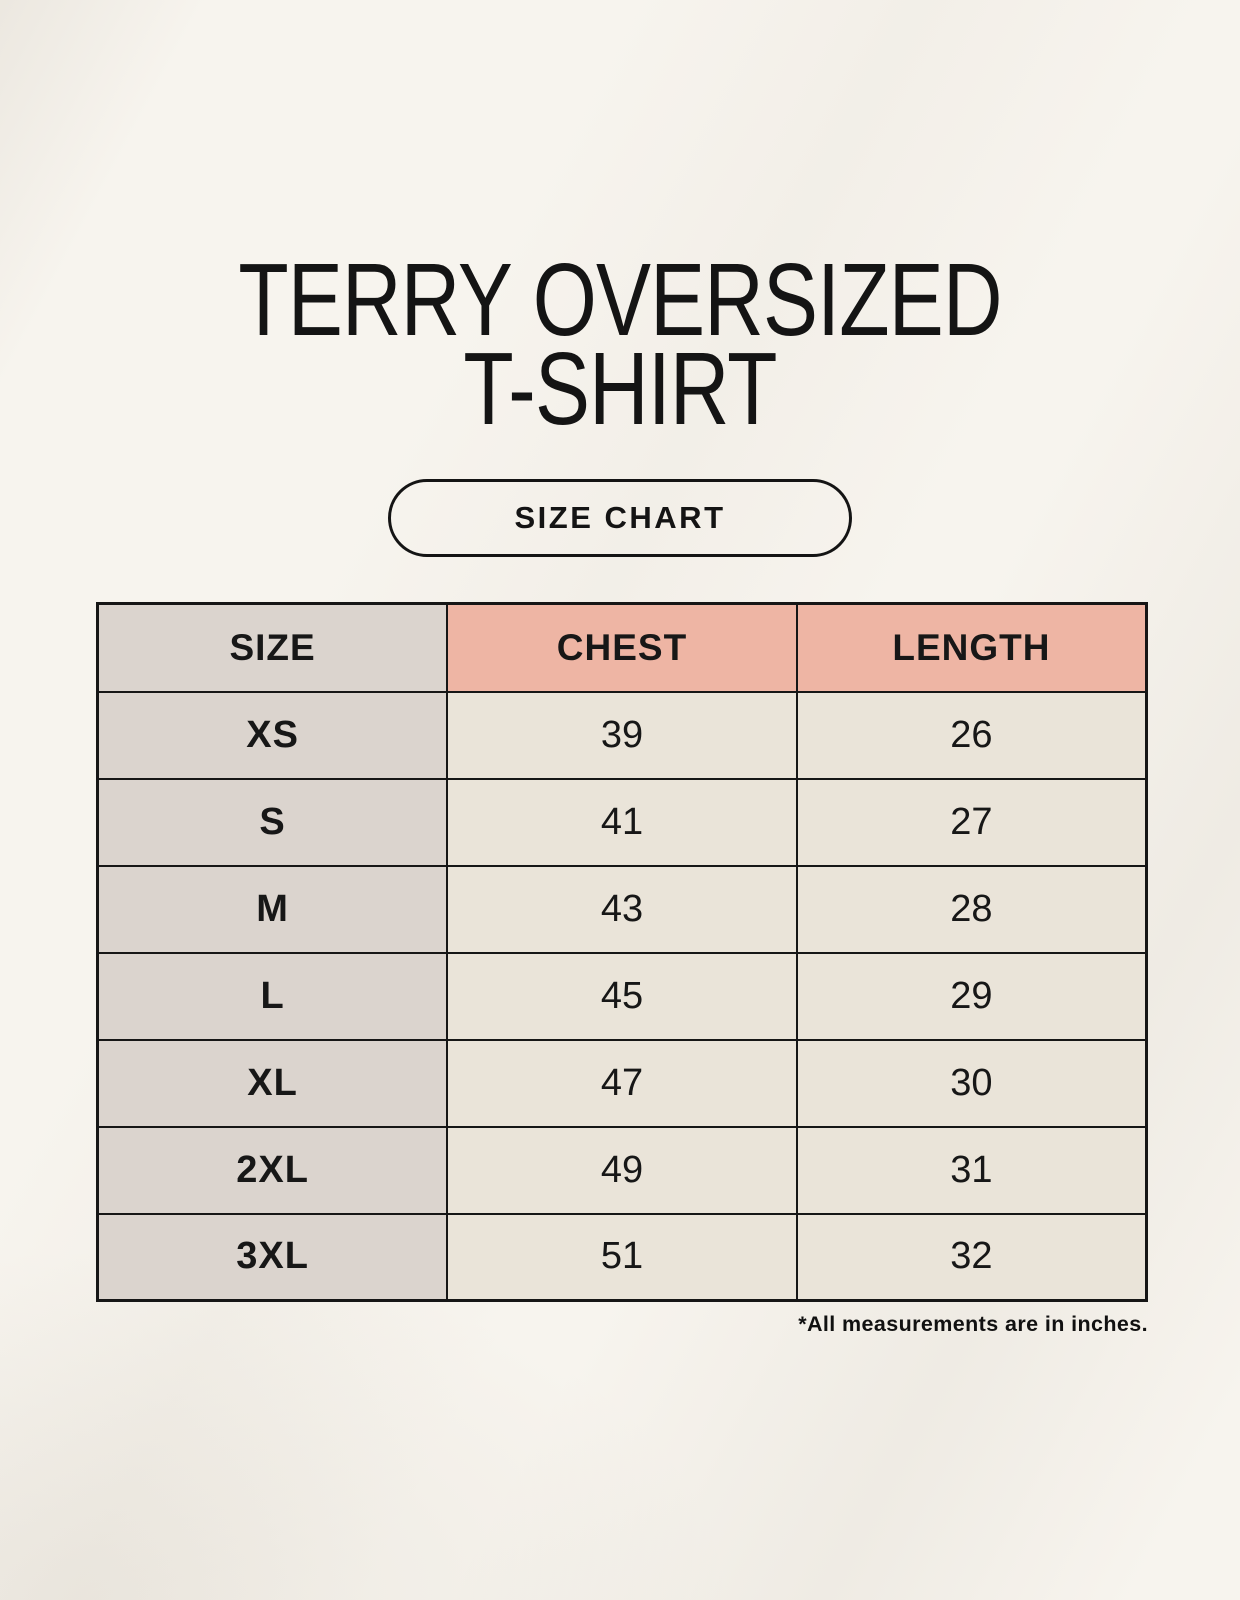 This screenshot has width=1240, height=1600. I want to click on length-cell: 31, so click(971, 1170).